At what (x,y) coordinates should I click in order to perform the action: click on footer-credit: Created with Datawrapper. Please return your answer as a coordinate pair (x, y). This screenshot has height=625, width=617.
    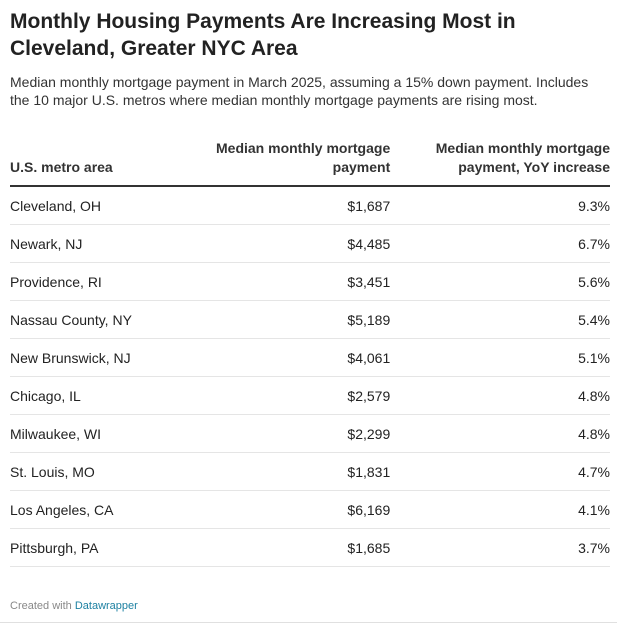
    Looking at the image, I should click on (74, 606).